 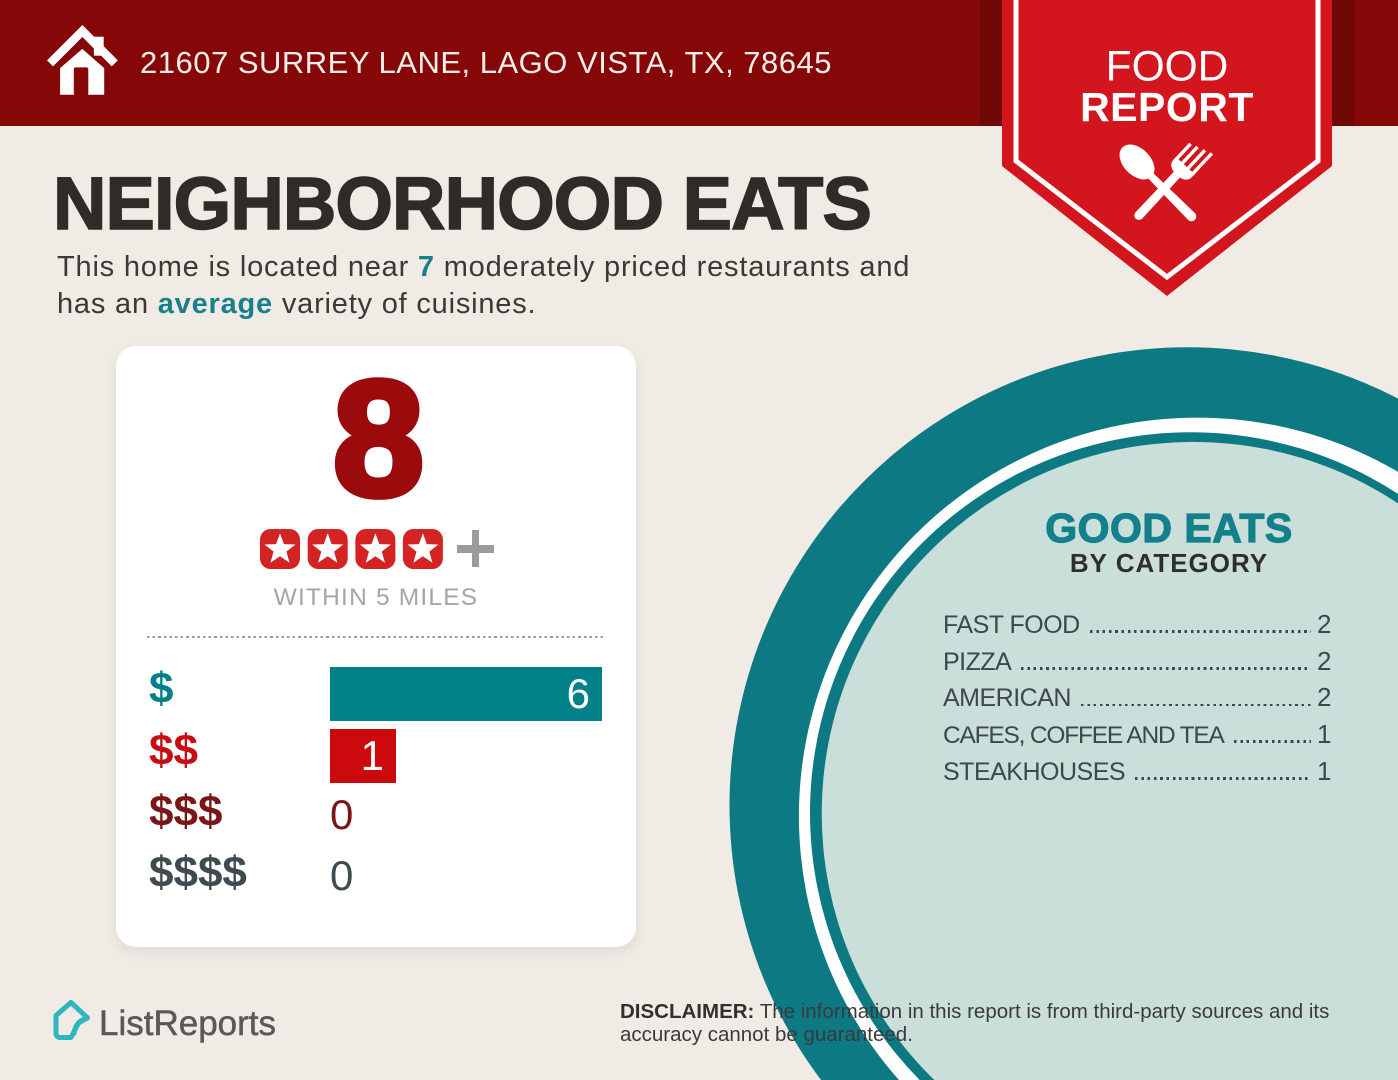 I want to click on svg-text: FOOD, so click(x=1167, y=67).